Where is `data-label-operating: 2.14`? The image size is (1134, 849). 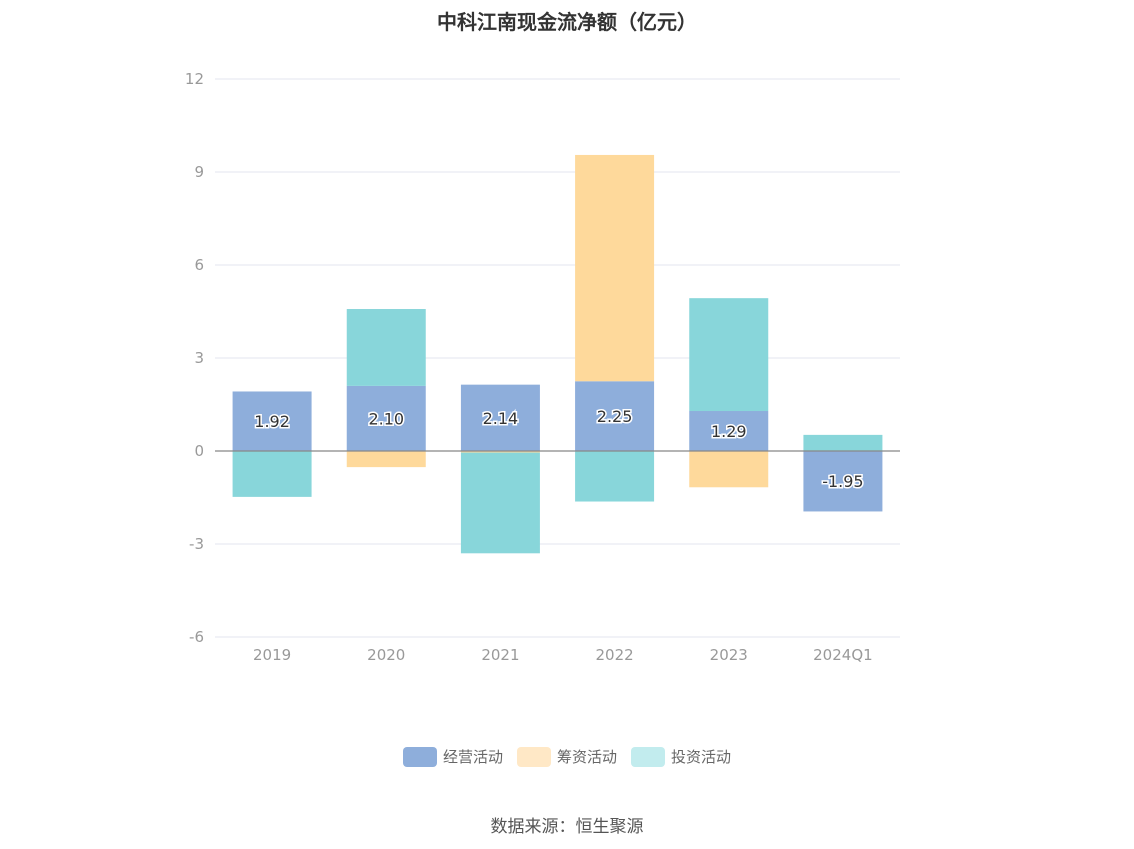
data-label-operating: 2.14 is located at coordinates (501, 418).